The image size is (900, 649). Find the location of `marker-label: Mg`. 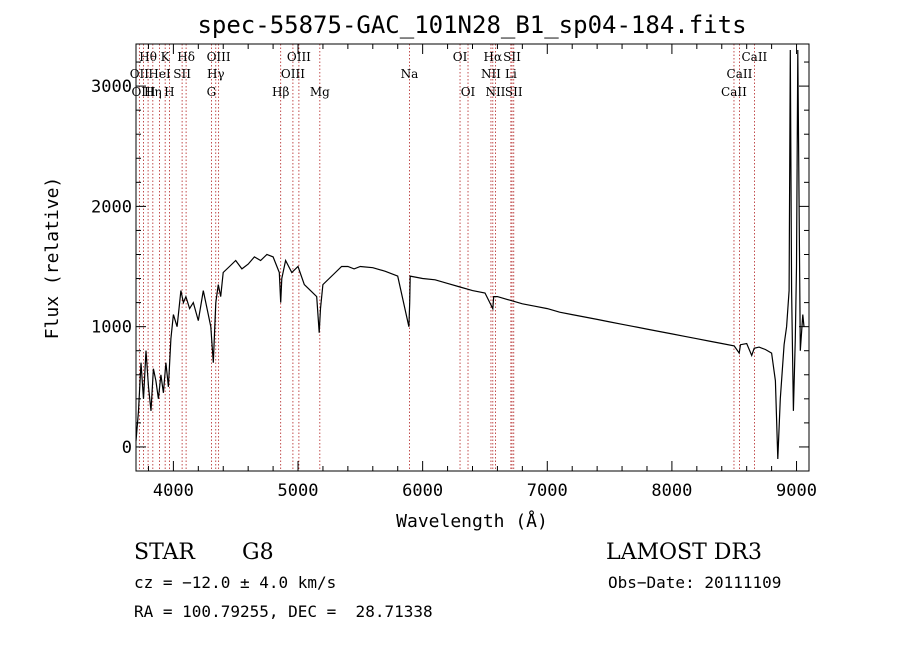

marker-label: Mg is located at coordinates (320, 92).